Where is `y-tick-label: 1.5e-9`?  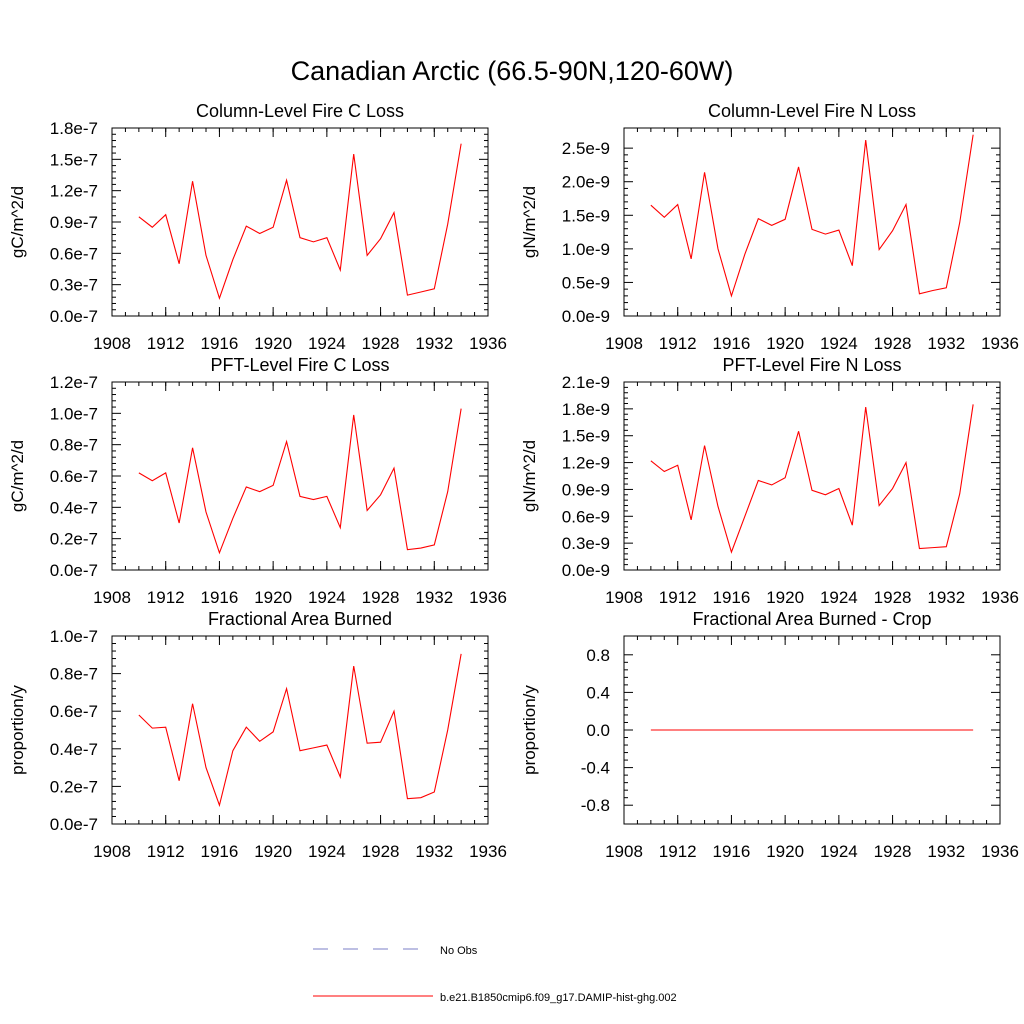
y-tick-label: 1.5e-9 is located at coordinates (586, 215).